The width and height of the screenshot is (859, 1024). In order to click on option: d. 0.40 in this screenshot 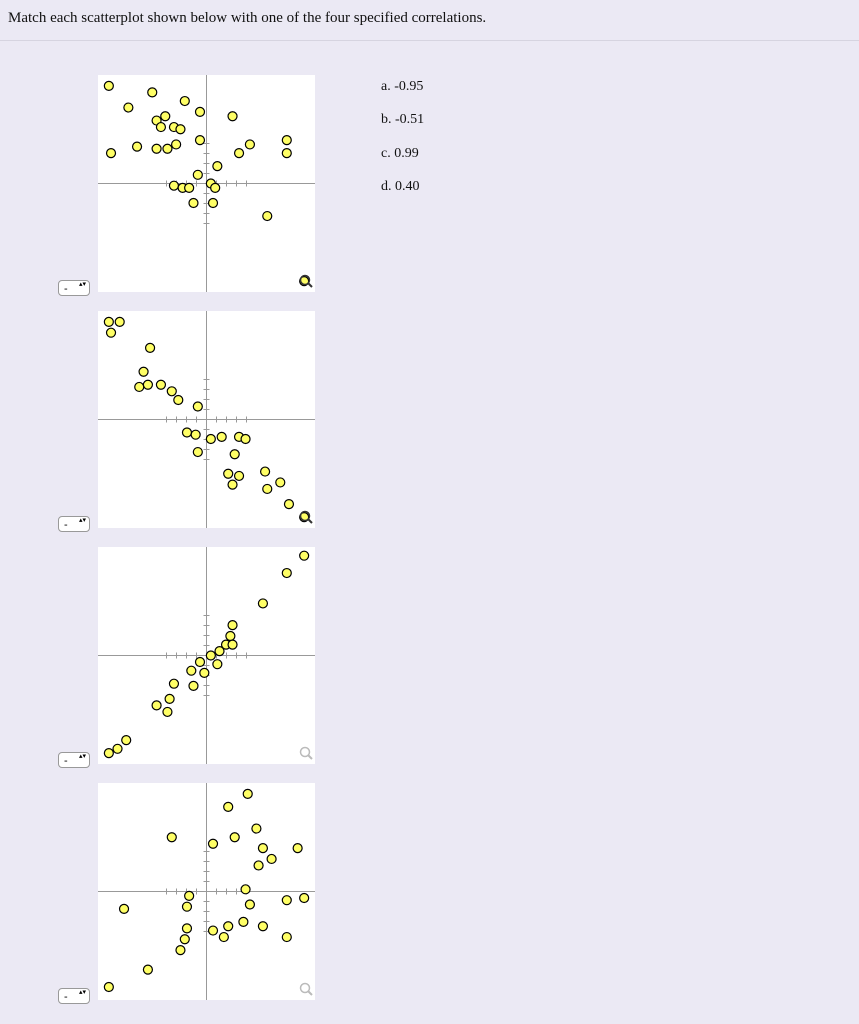, I will do `click(400, 186)`.